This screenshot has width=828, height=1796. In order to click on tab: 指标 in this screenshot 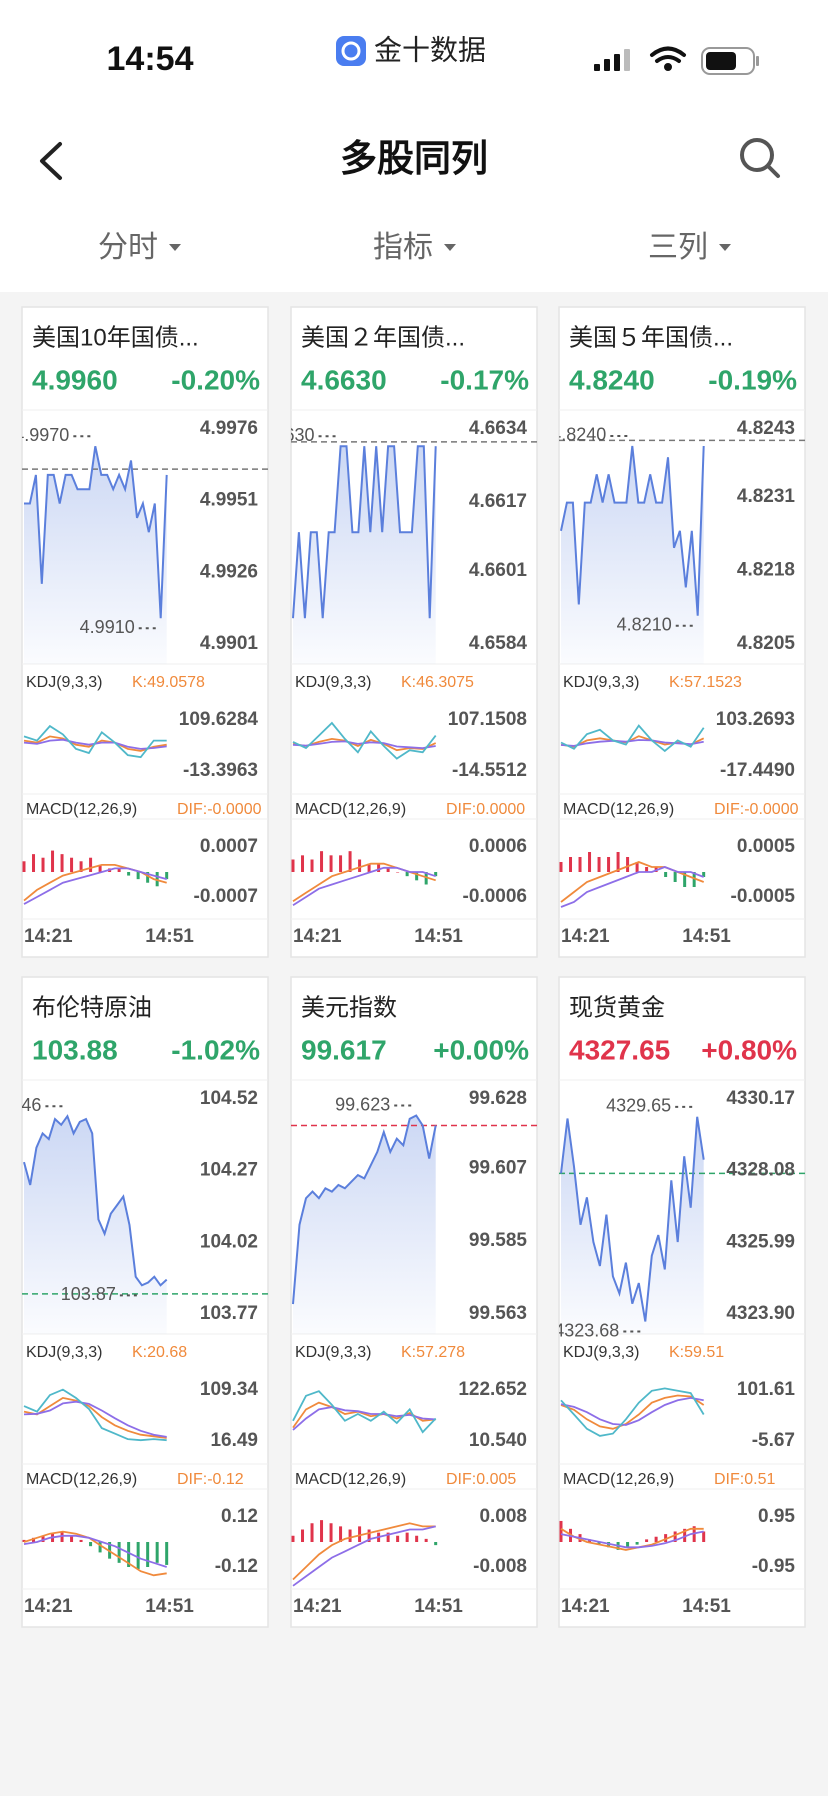, I will do `click(403, 247)`.